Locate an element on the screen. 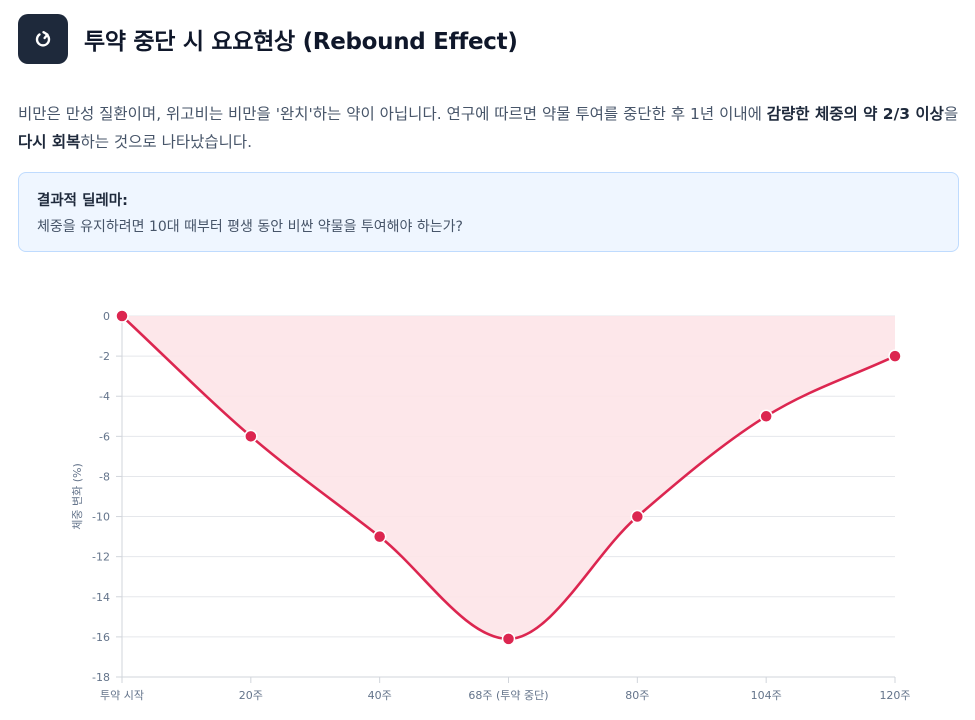 This screenshot has height=720, width=975. y-tick-label: -4 is located at coordinates (104, 396).